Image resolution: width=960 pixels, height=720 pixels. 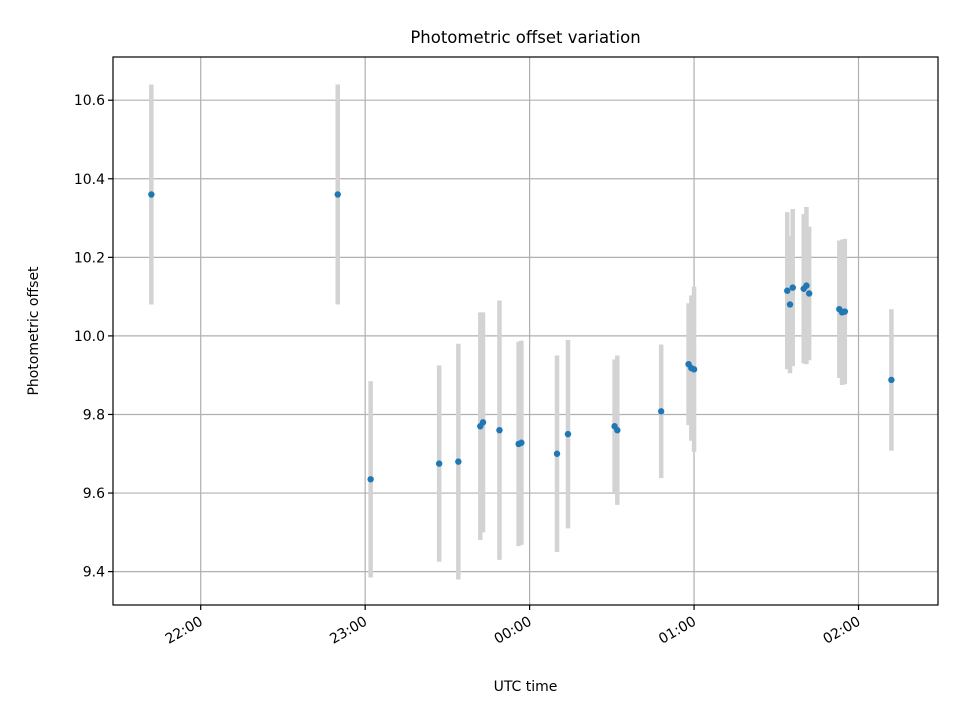 What do you see at coordinates (34, 331) in the screenshot?
I see `y-axis-label: Photometric offset` at bounding box center [34, 331].